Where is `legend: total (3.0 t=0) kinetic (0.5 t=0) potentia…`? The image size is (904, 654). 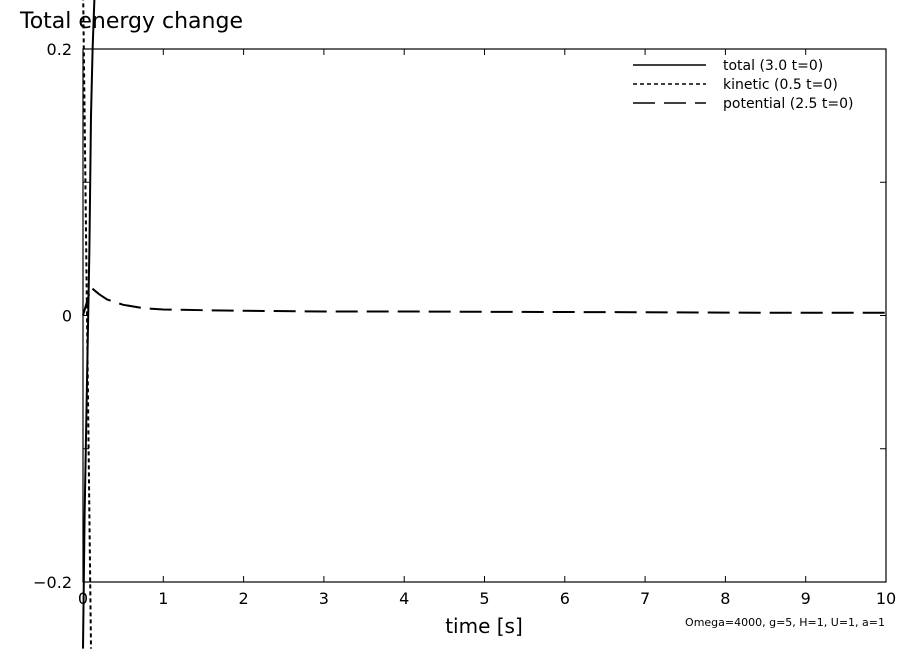 legend: total (3.0 t=0) kinetic (0.5 t=0) potentia… is located at coordinates (743, 85).